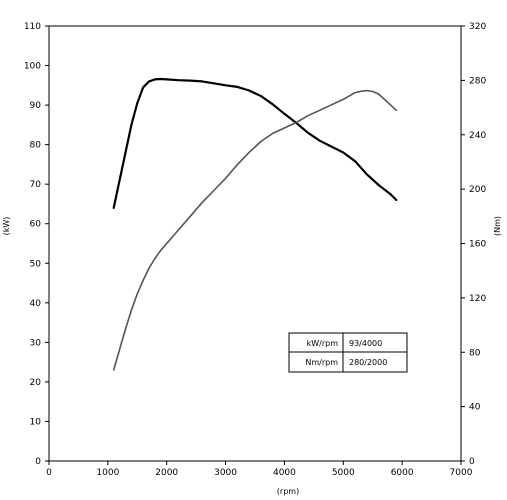 The width and height of the screenshot is (507, 500). Describe the element at coordinates (365, 343) in the screenshot. I see `spec-row-value: 93/4000` at that location.